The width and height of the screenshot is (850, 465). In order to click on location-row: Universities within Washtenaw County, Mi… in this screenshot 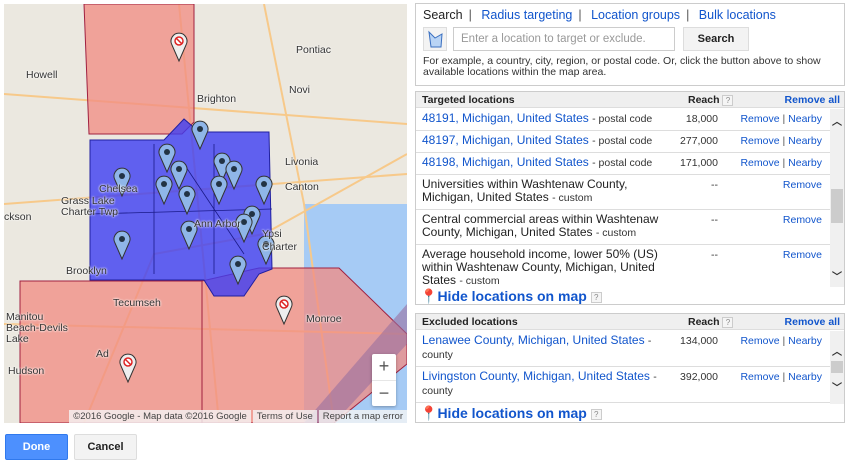, I will do `click(623, 192)`.